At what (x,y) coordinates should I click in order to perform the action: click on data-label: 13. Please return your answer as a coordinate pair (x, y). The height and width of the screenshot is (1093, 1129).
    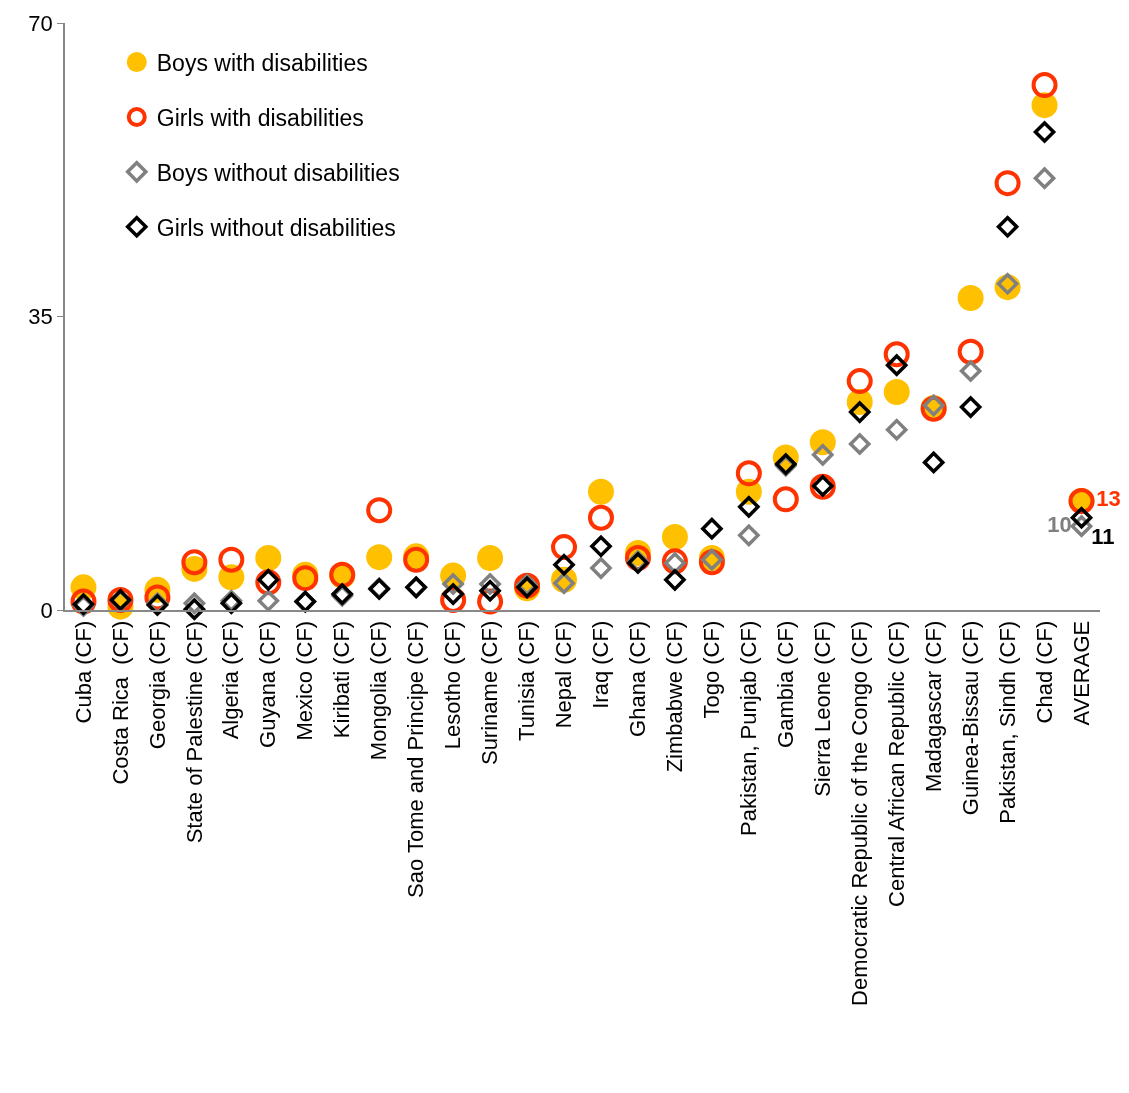
    Looking at the image, I should click on (1108, 499).